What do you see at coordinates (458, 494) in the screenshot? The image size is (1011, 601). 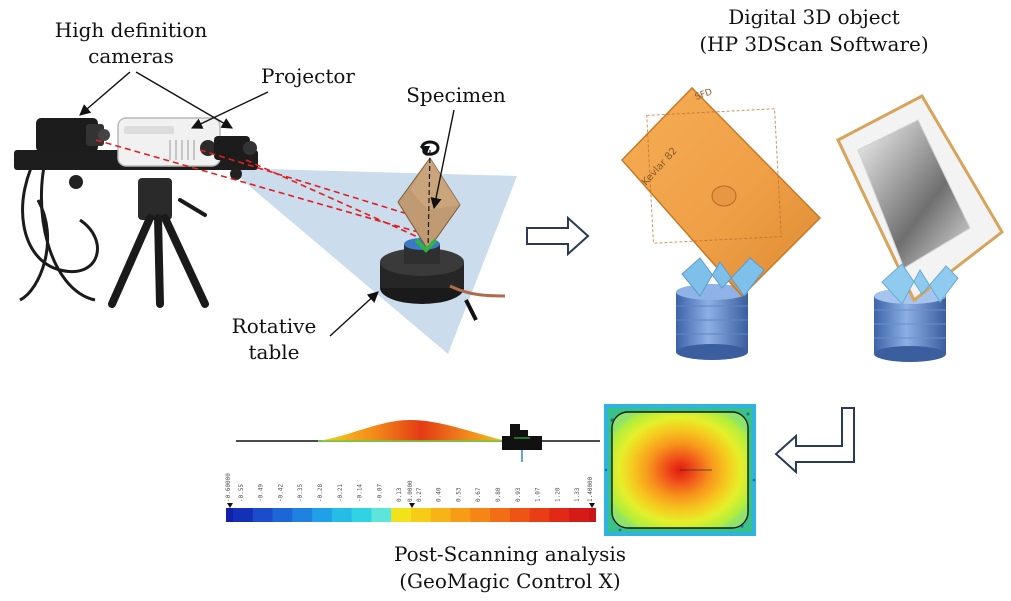 I see `color-scale-tick-label: 0.53` at bounding box center [458, 494].